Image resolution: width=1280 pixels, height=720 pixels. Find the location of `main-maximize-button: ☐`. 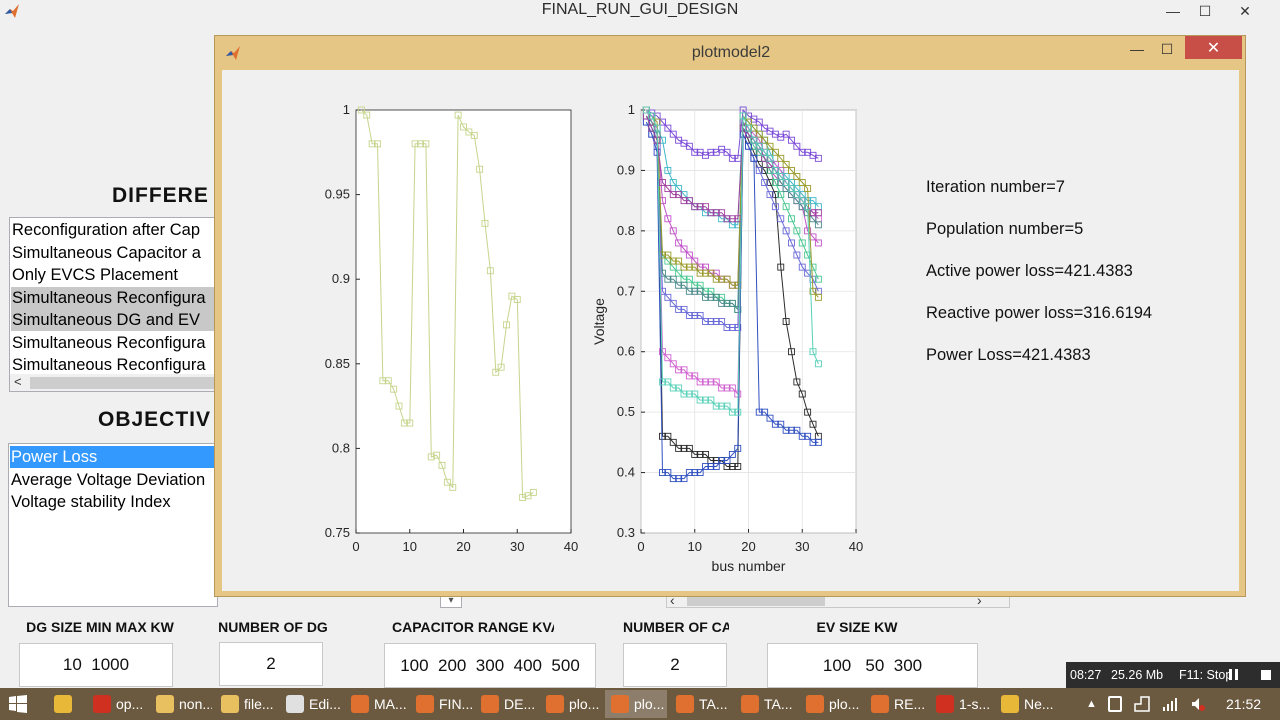

main-maximize-button: ☐ is located at coordinates (1205, 10).